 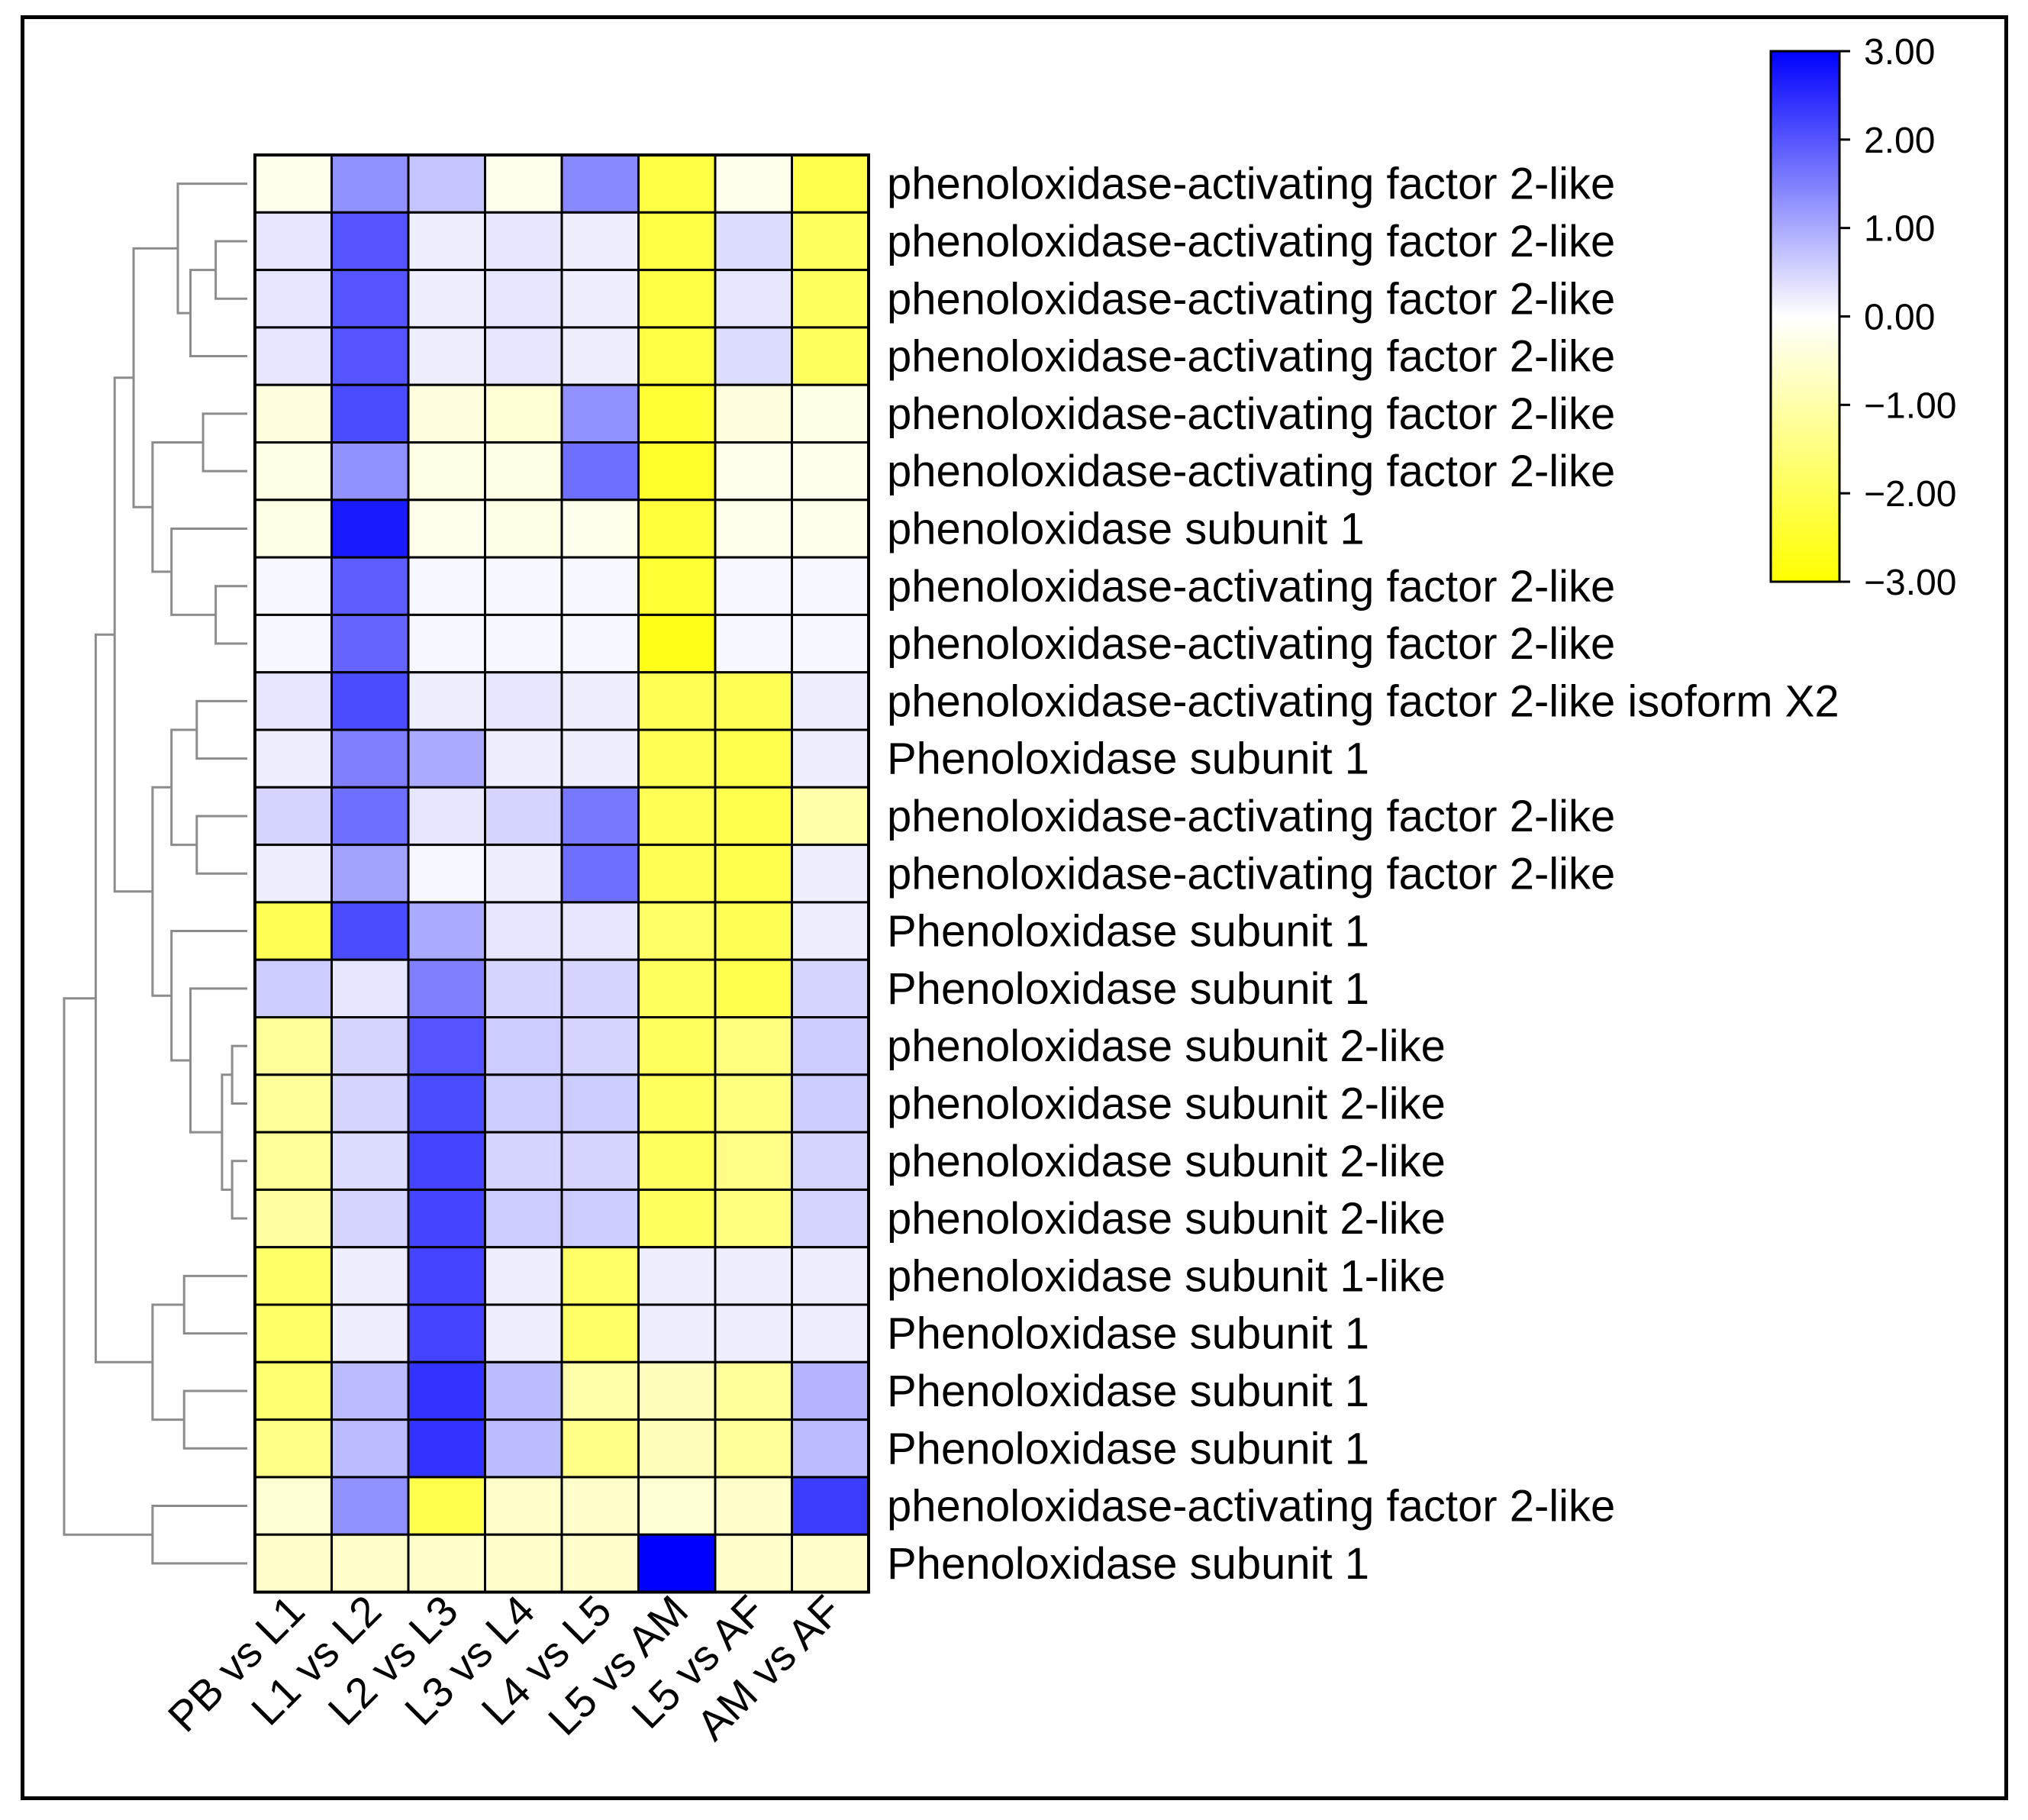 What do you see at coordinates (1910, 406) in the screenshot?
I see `colorbar-tick-label: −1.00` at bounding box center [1910, 406].